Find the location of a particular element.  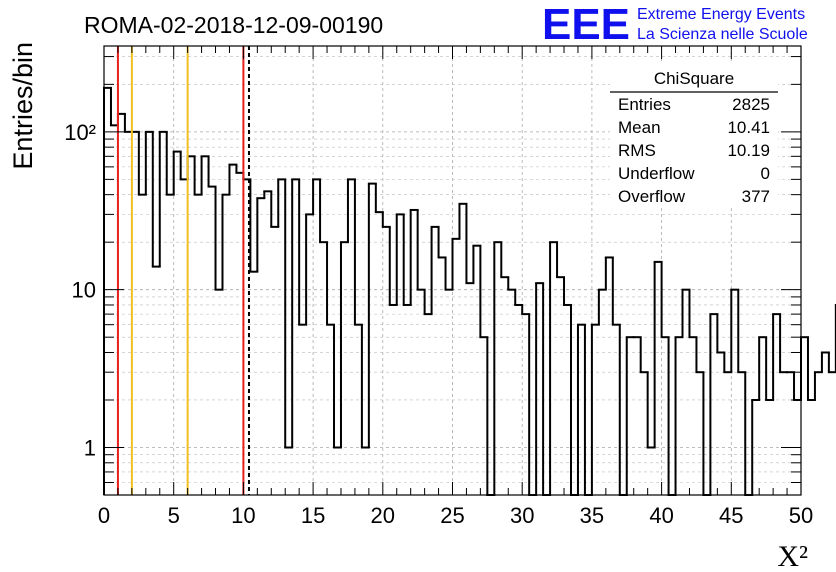

logo-mark: EEE is located at coordinates (586, 24).